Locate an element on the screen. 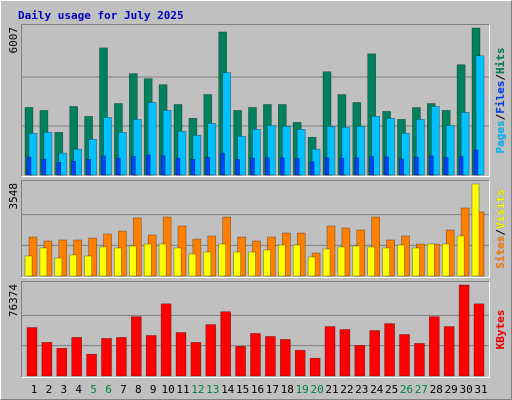 The height and width of the screenshot is (400, 512). x-tick-label: 28 is located at coordinates (436, 389).